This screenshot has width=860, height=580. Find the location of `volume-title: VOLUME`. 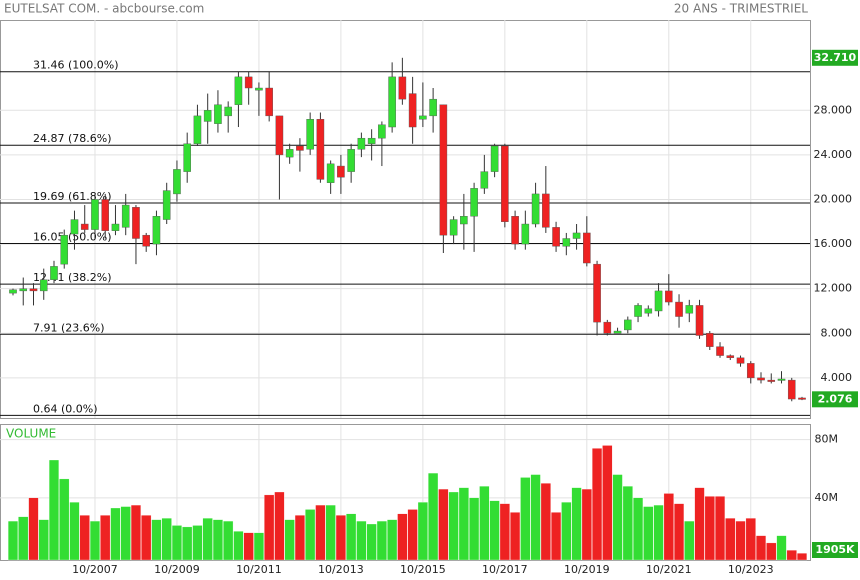

volume-title: VOLUME is located at coordinates (31, 434).